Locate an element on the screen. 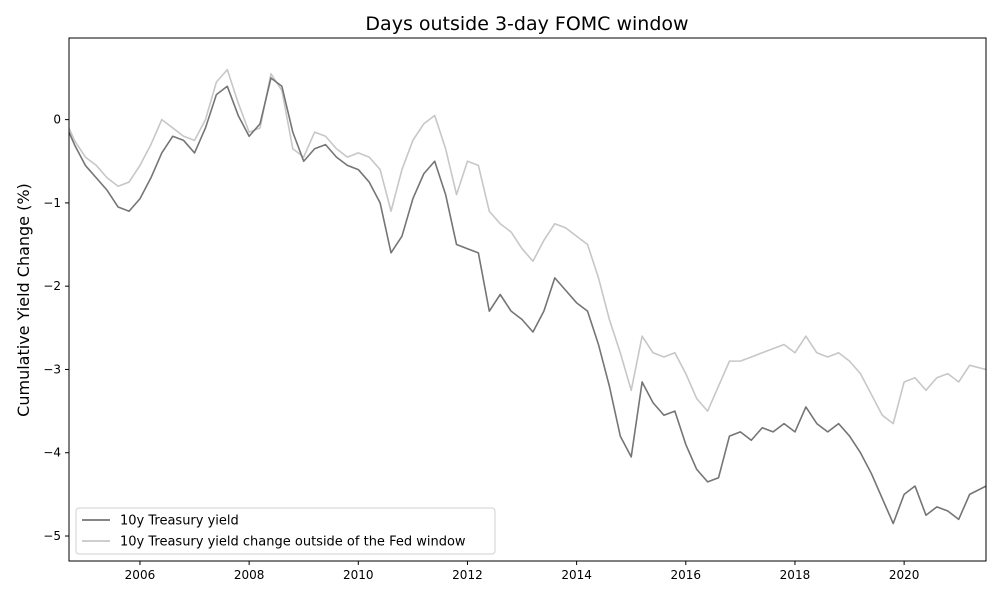 Image resolution: width=1000 pixels, height=600 pixels. x-tick-label: 2018 is located at coordinates (795, 575).